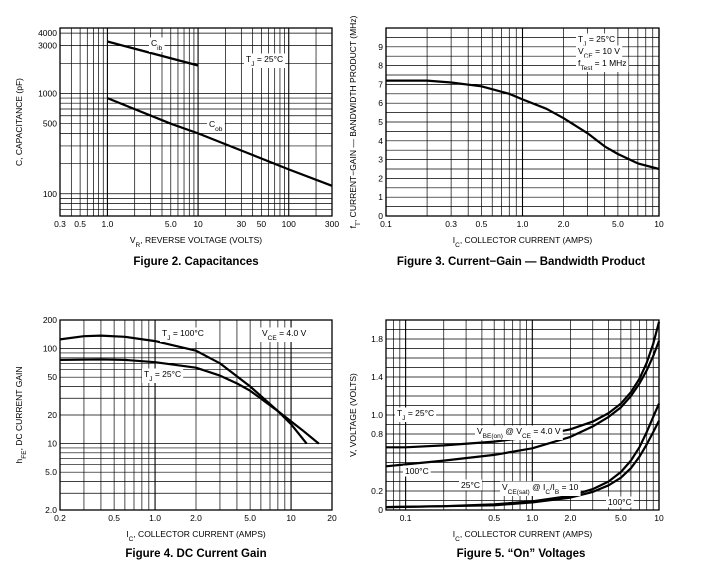  What do you see at coordinates (522, 122) in the screenshot?
I see `fig3-plot-frame` at bounding box center [522, 122].